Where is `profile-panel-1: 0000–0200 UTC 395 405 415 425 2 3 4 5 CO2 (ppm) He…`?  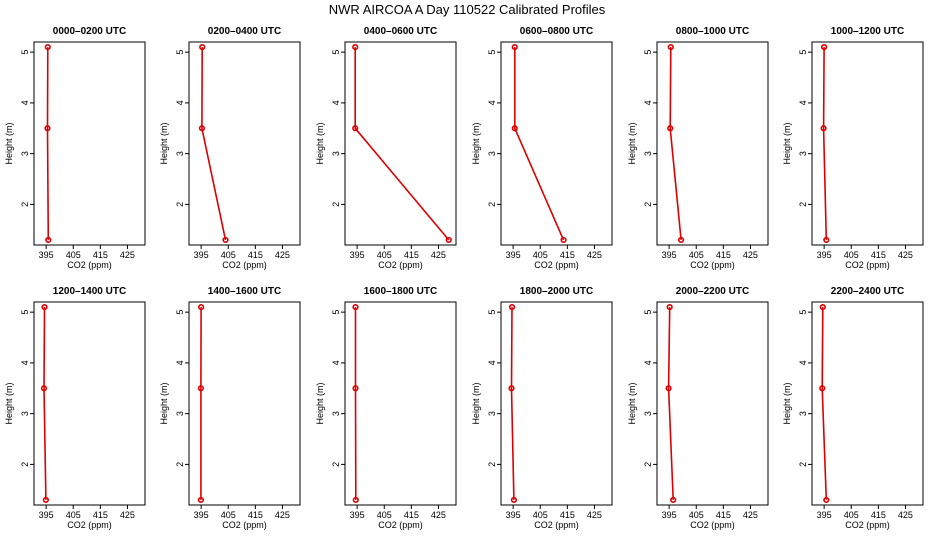 profile-panel-1: 0000–0200 UTC 395 405 415 425 2 3 4 5 CO2 (ppm) He… is located at coordinates (75, 148).